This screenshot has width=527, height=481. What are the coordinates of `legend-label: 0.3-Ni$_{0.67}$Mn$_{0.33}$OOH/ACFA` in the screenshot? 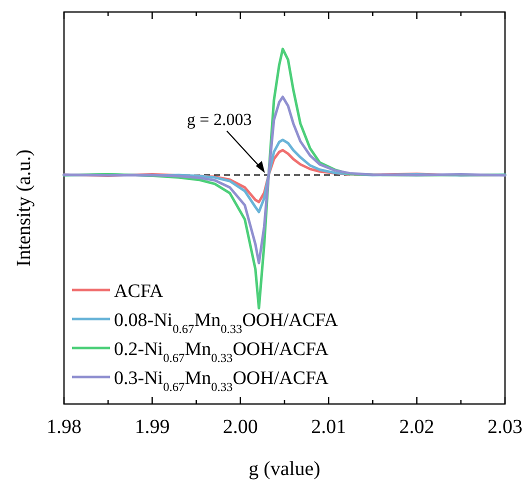 It's located at (221, 381).